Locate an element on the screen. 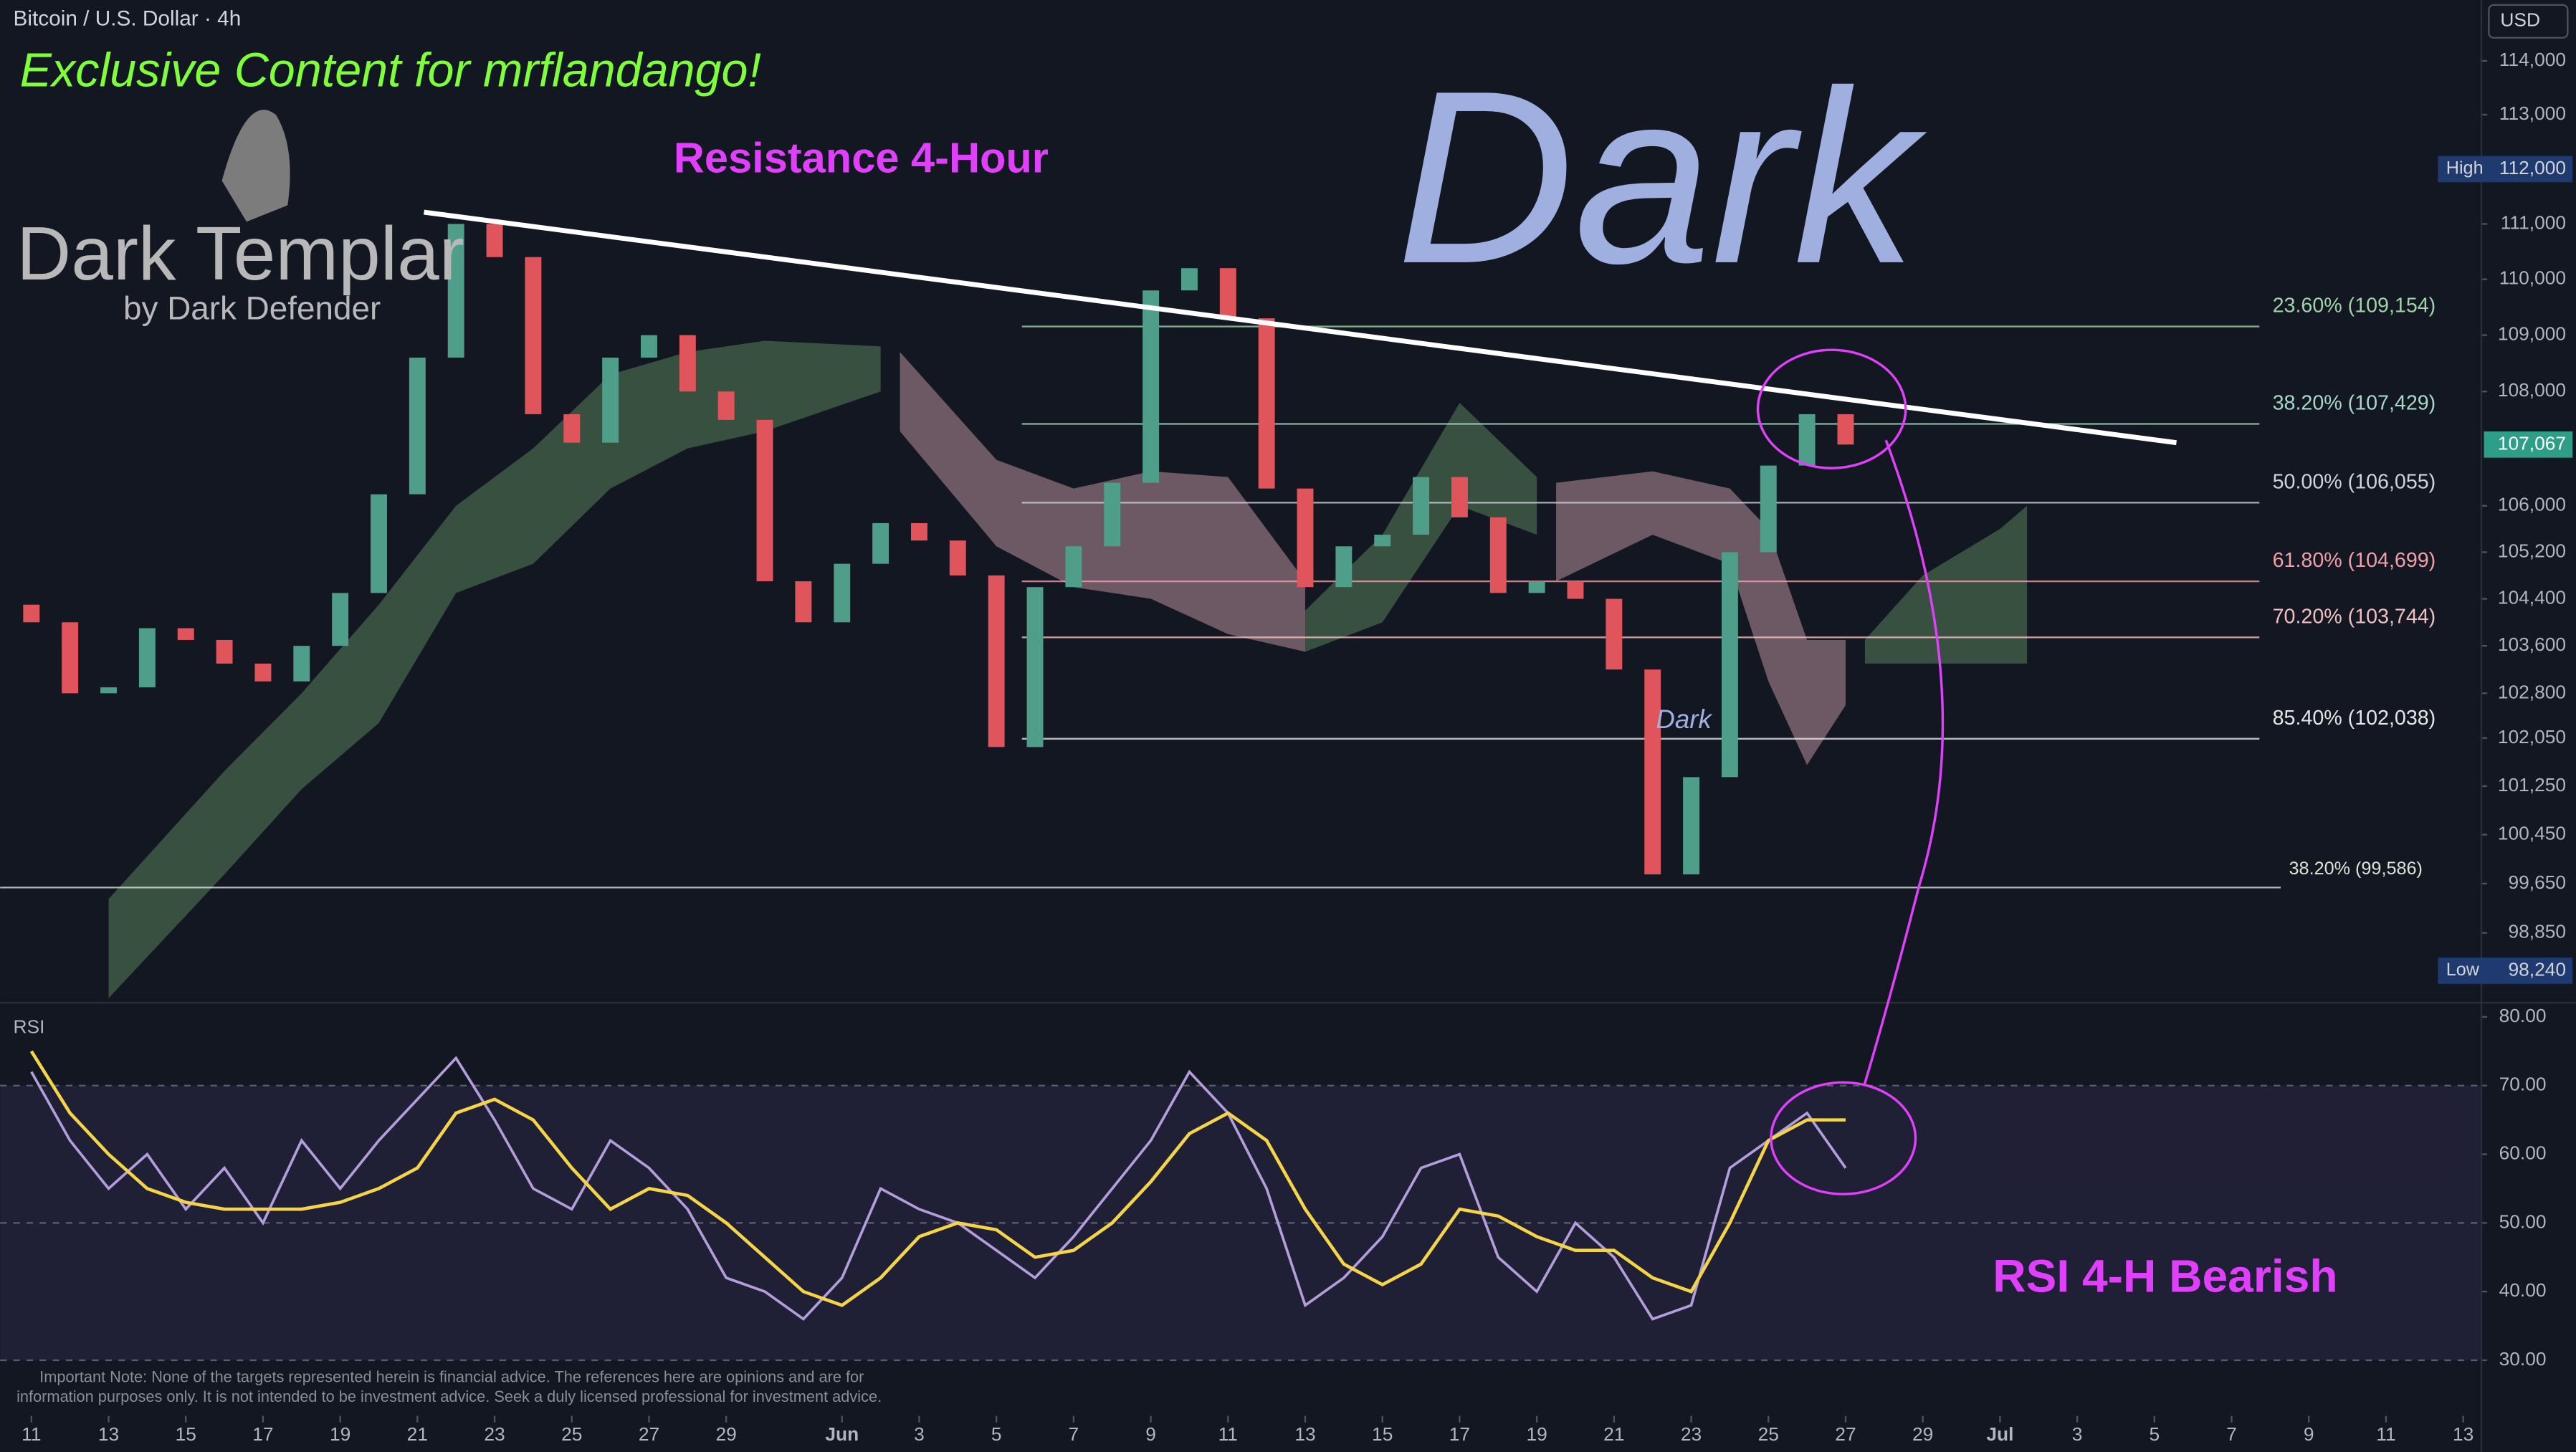  y-tick-label: 102,050 is located at coordinates (2532, 737).